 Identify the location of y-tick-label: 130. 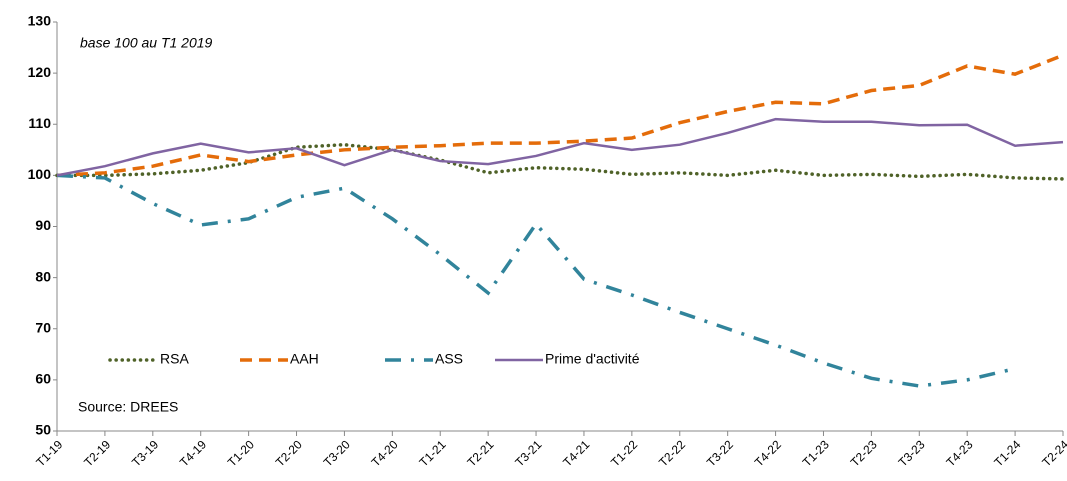
(40, 21).